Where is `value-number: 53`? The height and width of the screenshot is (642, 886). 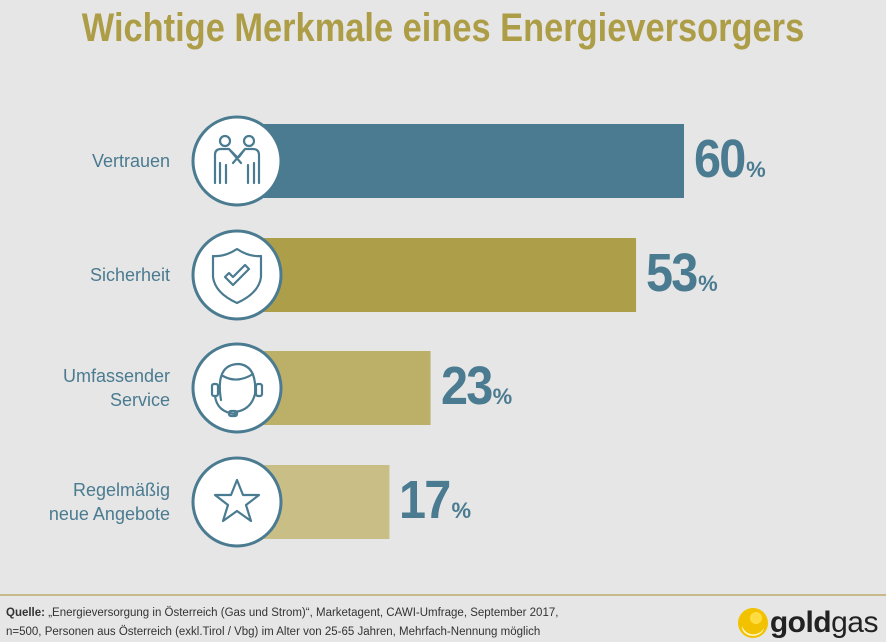 value-number: 53 is located at coordinates (672, 273).